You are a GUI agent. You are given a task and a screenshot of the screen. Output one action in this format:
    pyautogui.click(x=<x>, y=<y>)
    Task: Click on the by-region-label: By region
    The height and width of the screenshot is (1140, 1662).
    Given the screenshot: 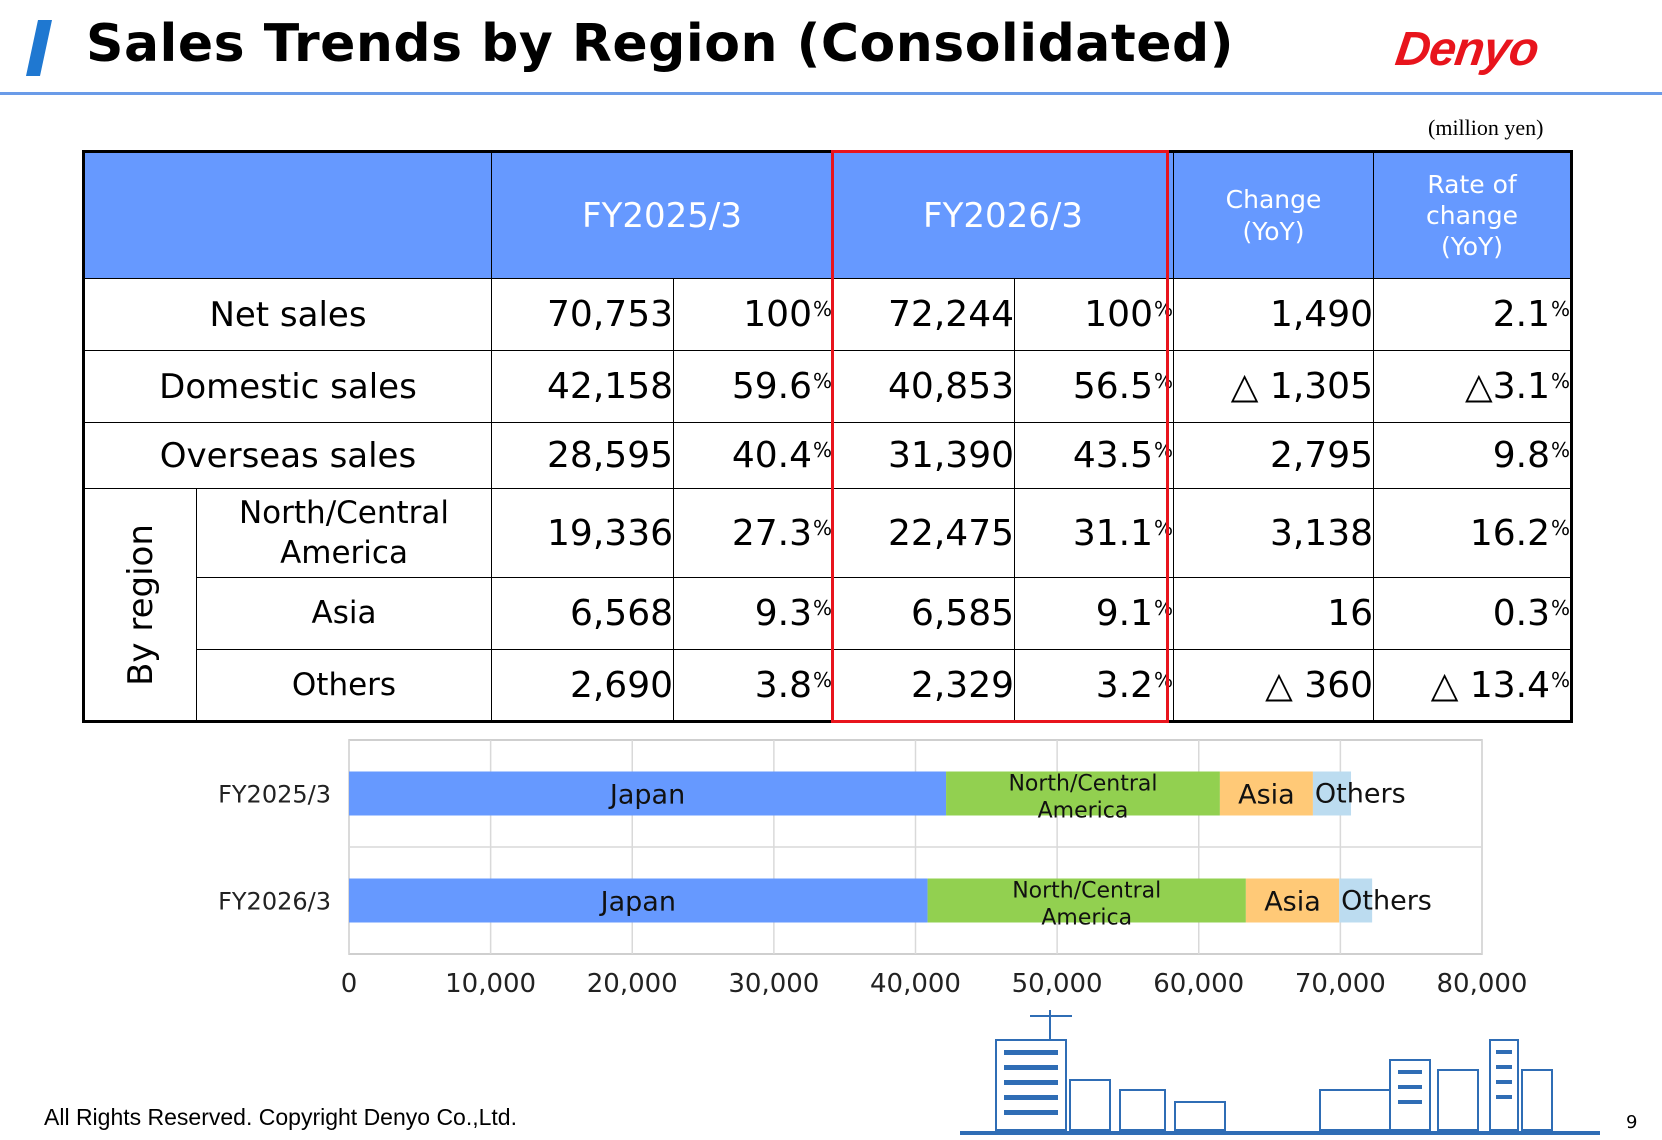 What is the action you would take?
    pyautogui.click(x=140, y=605)
    